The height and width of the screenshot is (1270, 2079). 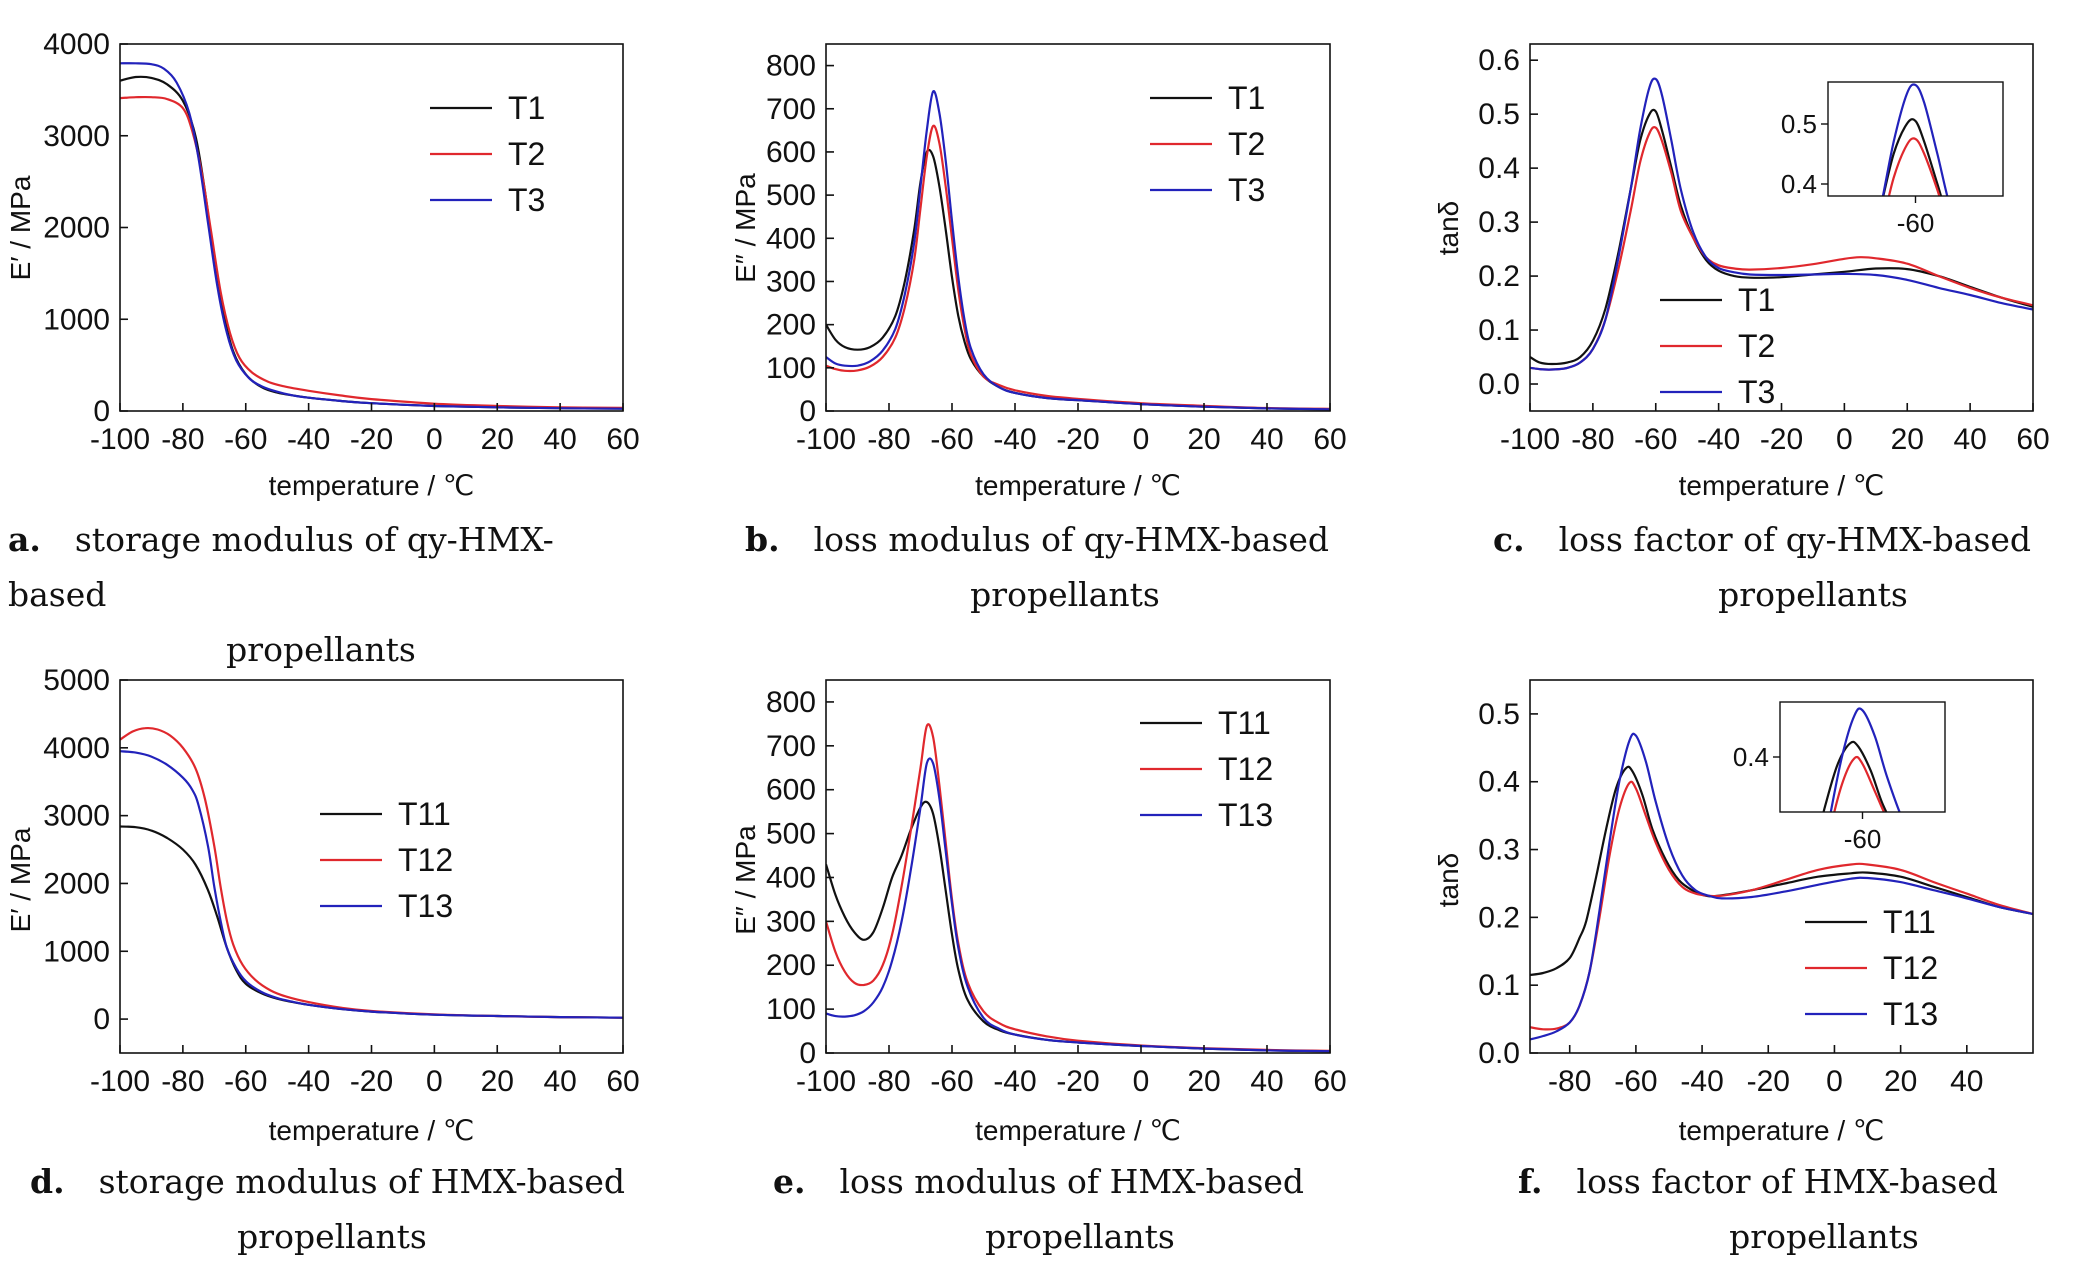 I want to click on y-tick-label: 600, so click(x=791, y=790).